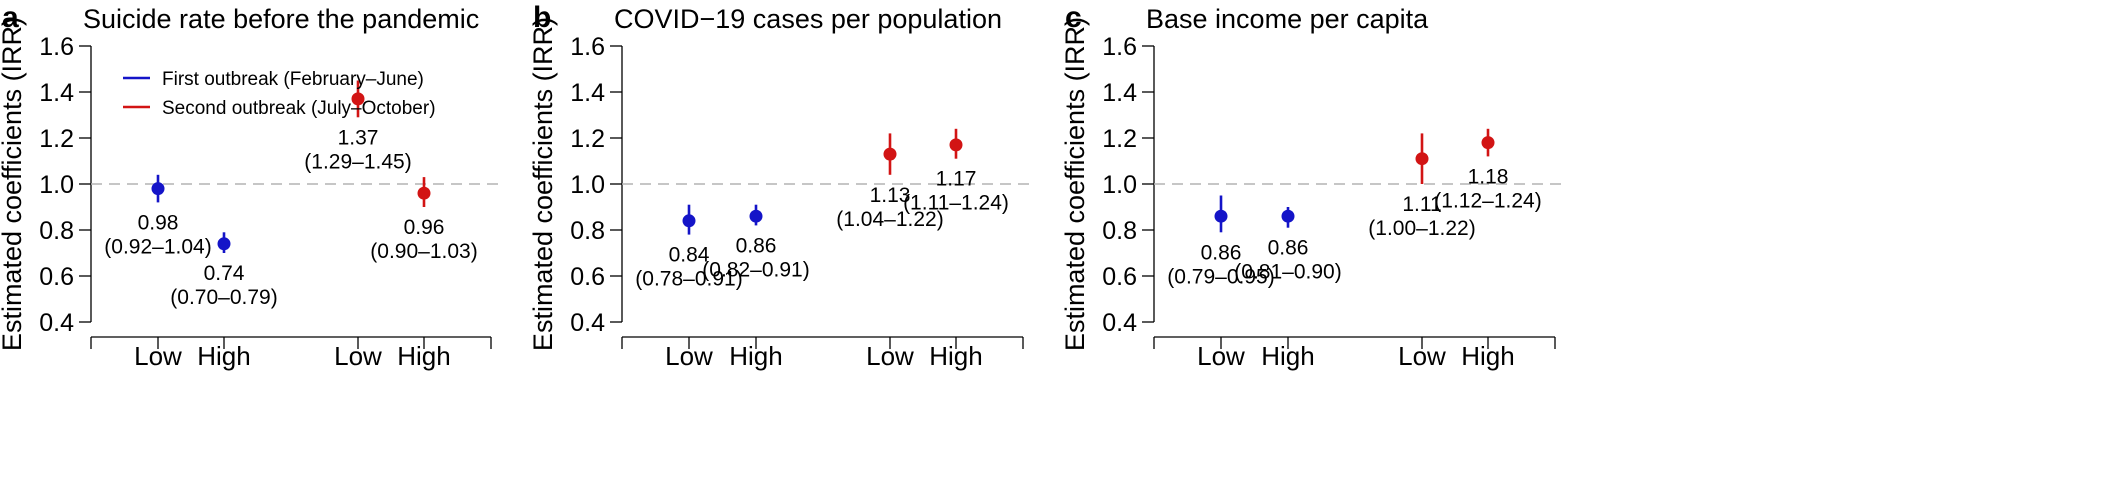 The image size is (2118, 501). Describe the element at coordinates (890, 195) in the screenshot. I see `value-label: 1.13` at that location.